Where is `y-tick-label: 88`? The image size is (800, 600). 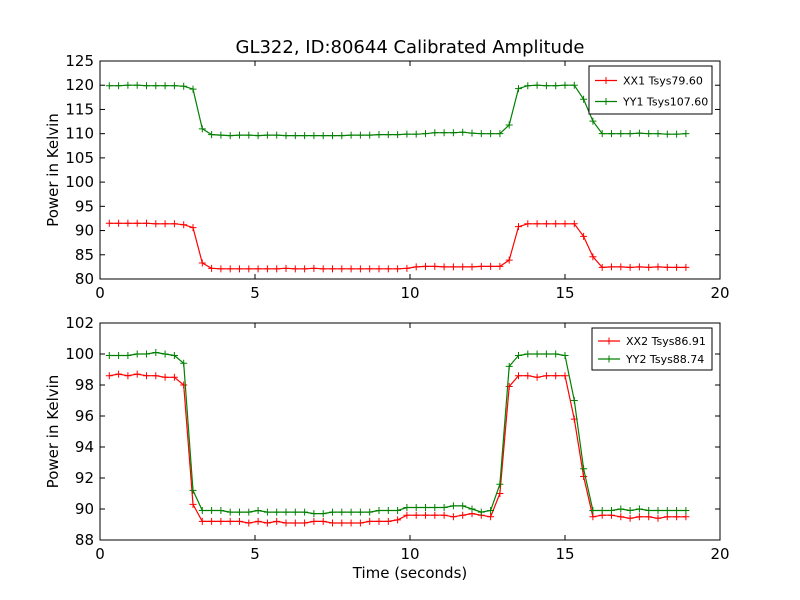 y-tick-label: 88 is located at coordinates (84, 540).